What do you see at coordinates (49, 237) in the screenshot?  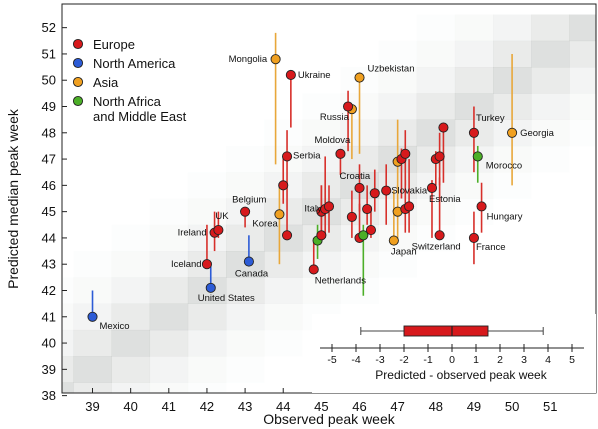 I see `y-tick-label: 44` at bounding box center [49, 237].